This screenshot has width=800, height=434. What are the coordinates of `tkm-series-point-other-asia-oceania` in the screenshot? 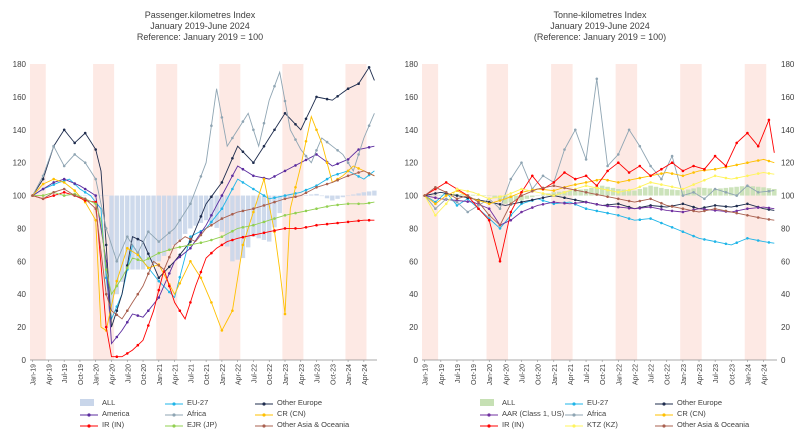 It's located at (693, 211).